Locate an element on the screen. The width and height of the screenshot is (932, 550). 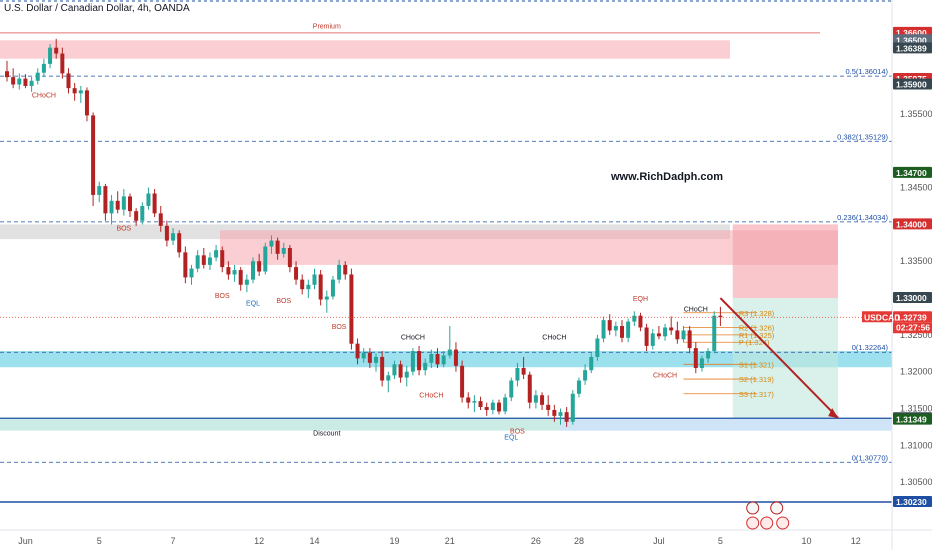
time-axis-bg is located at coordinates (466, 540).